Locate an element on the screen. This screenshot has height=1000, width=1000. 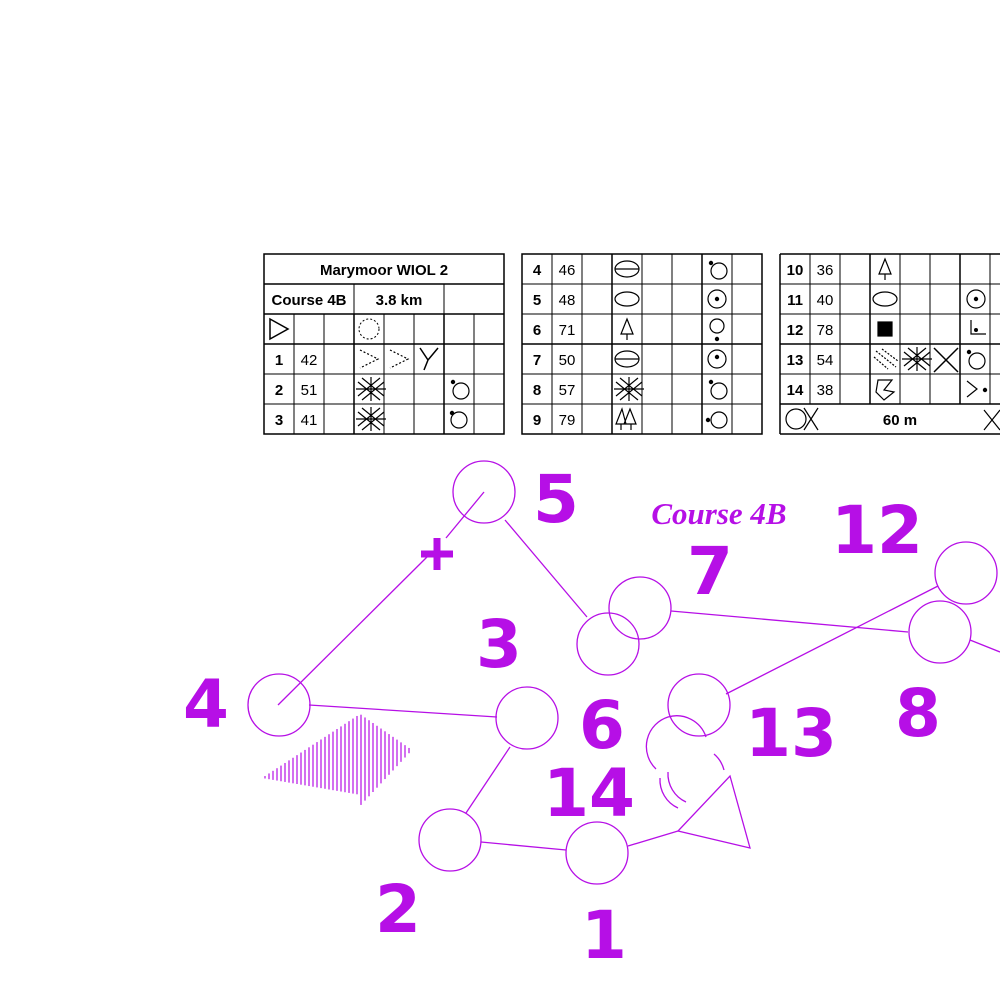
row-seq: 8 is located at coordinates (537, 390).